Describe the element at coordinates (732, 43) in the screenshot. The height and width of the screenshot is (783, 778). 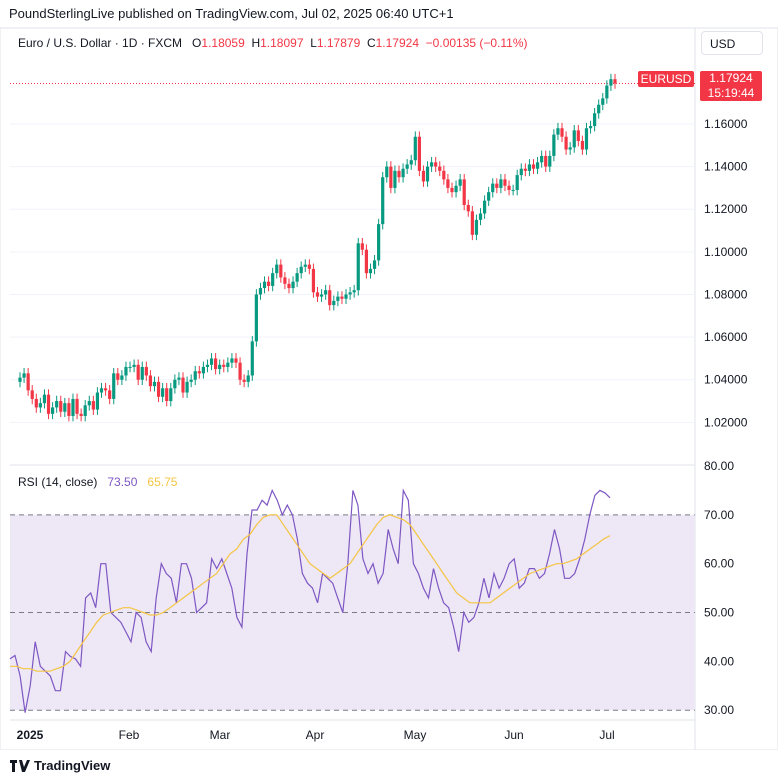
I see `currency-button: USD` at that location.